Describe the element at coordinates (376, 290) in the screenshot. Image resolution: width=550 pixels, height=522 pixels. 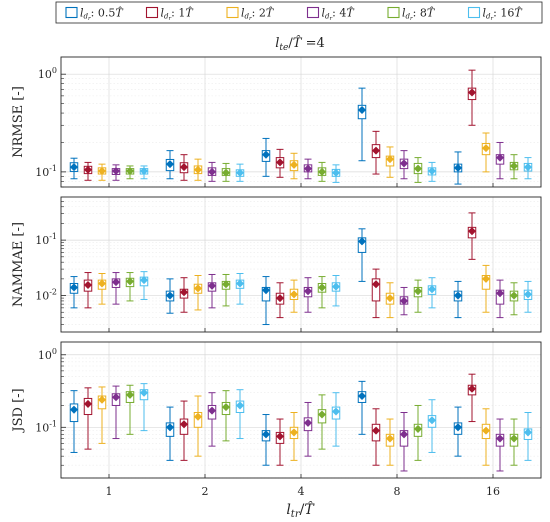
I see `box-iqr` at that location.